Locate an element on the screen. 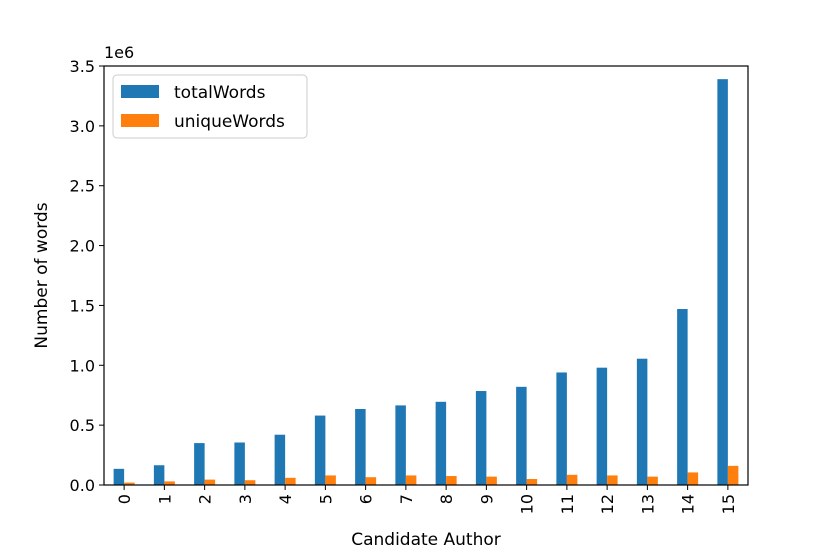 The width and height of the screenshot is (830, 559). x-tick-label-13: 13 is located at coordinates (647, 504).